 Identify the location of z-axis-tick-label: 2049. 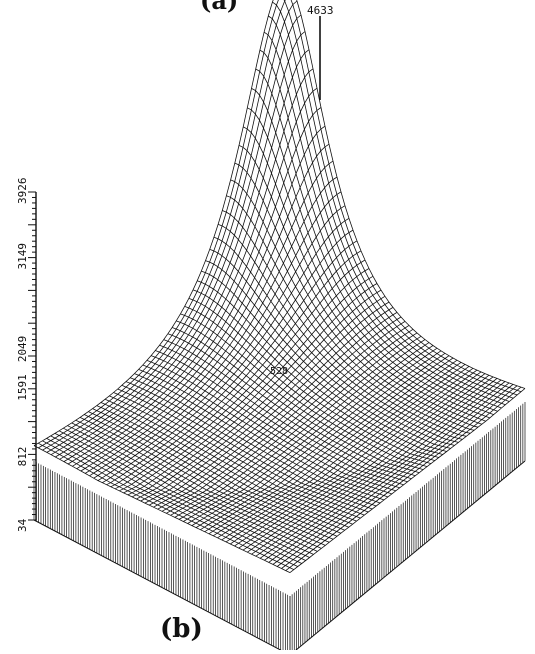
(22, 349).